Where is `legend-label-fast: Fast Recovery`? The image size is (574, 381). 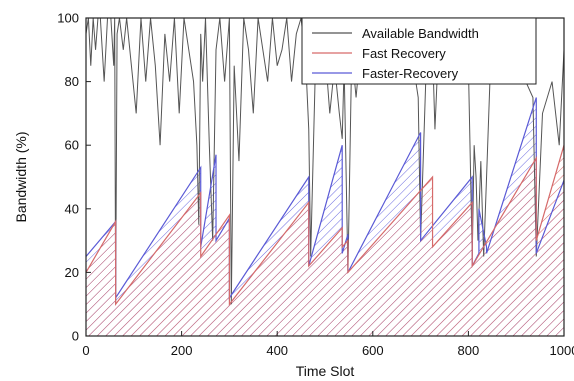 legend-label-fast: Fast Recovery is located at coordinates (404, 53).